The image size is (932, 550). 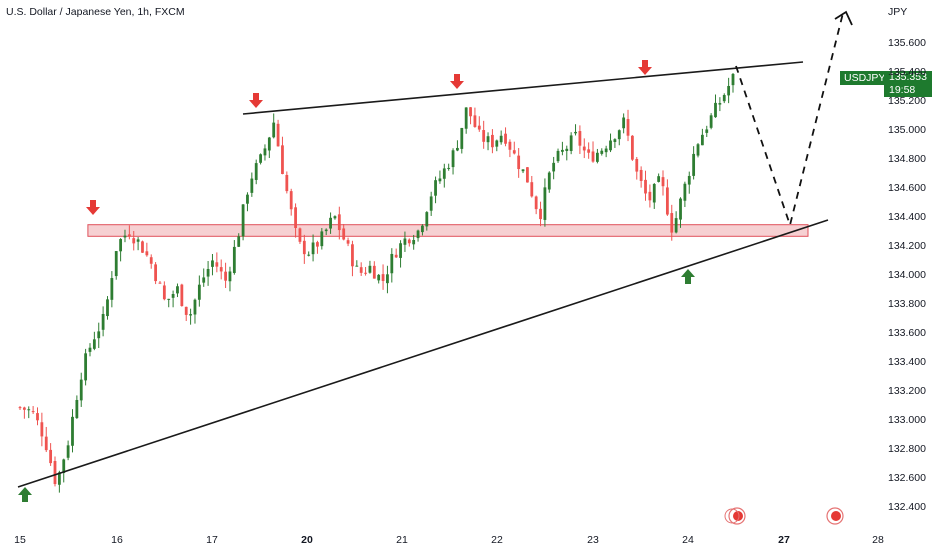 I want to click on time-tick-label: 23, so click(x=593, y=540).